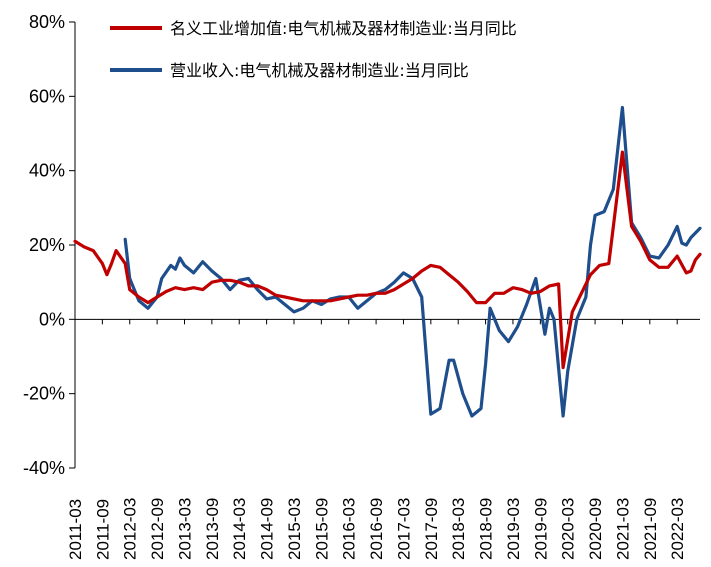 The image size is (711, 567). I want to click on x-tick-label: 2019-09, so click(540, 529).